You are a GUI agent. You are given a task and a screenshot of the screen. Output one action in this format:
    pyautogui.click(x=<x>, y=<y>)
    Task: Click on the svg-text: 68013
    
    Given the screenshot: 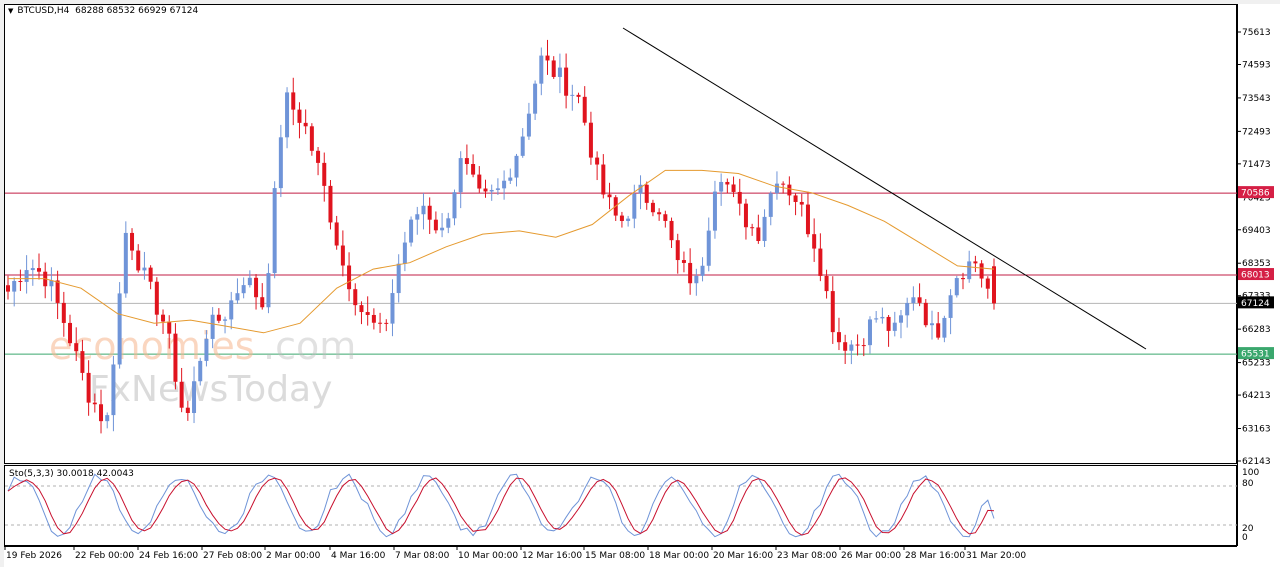 What is the action you would take?
    pyautogui.click(x=1255, y=276)
    